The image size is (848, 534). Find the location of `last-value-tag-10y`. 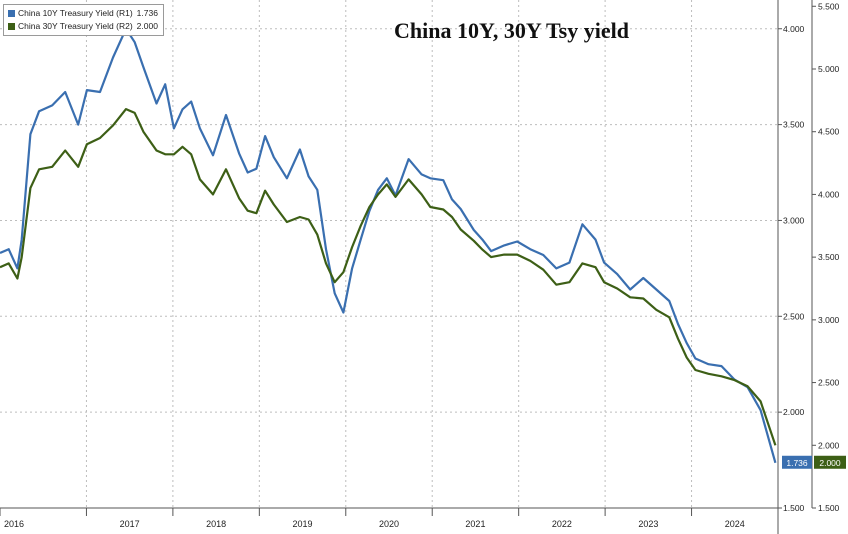

last-value-tag-10y is located at coordinates (797, 462).